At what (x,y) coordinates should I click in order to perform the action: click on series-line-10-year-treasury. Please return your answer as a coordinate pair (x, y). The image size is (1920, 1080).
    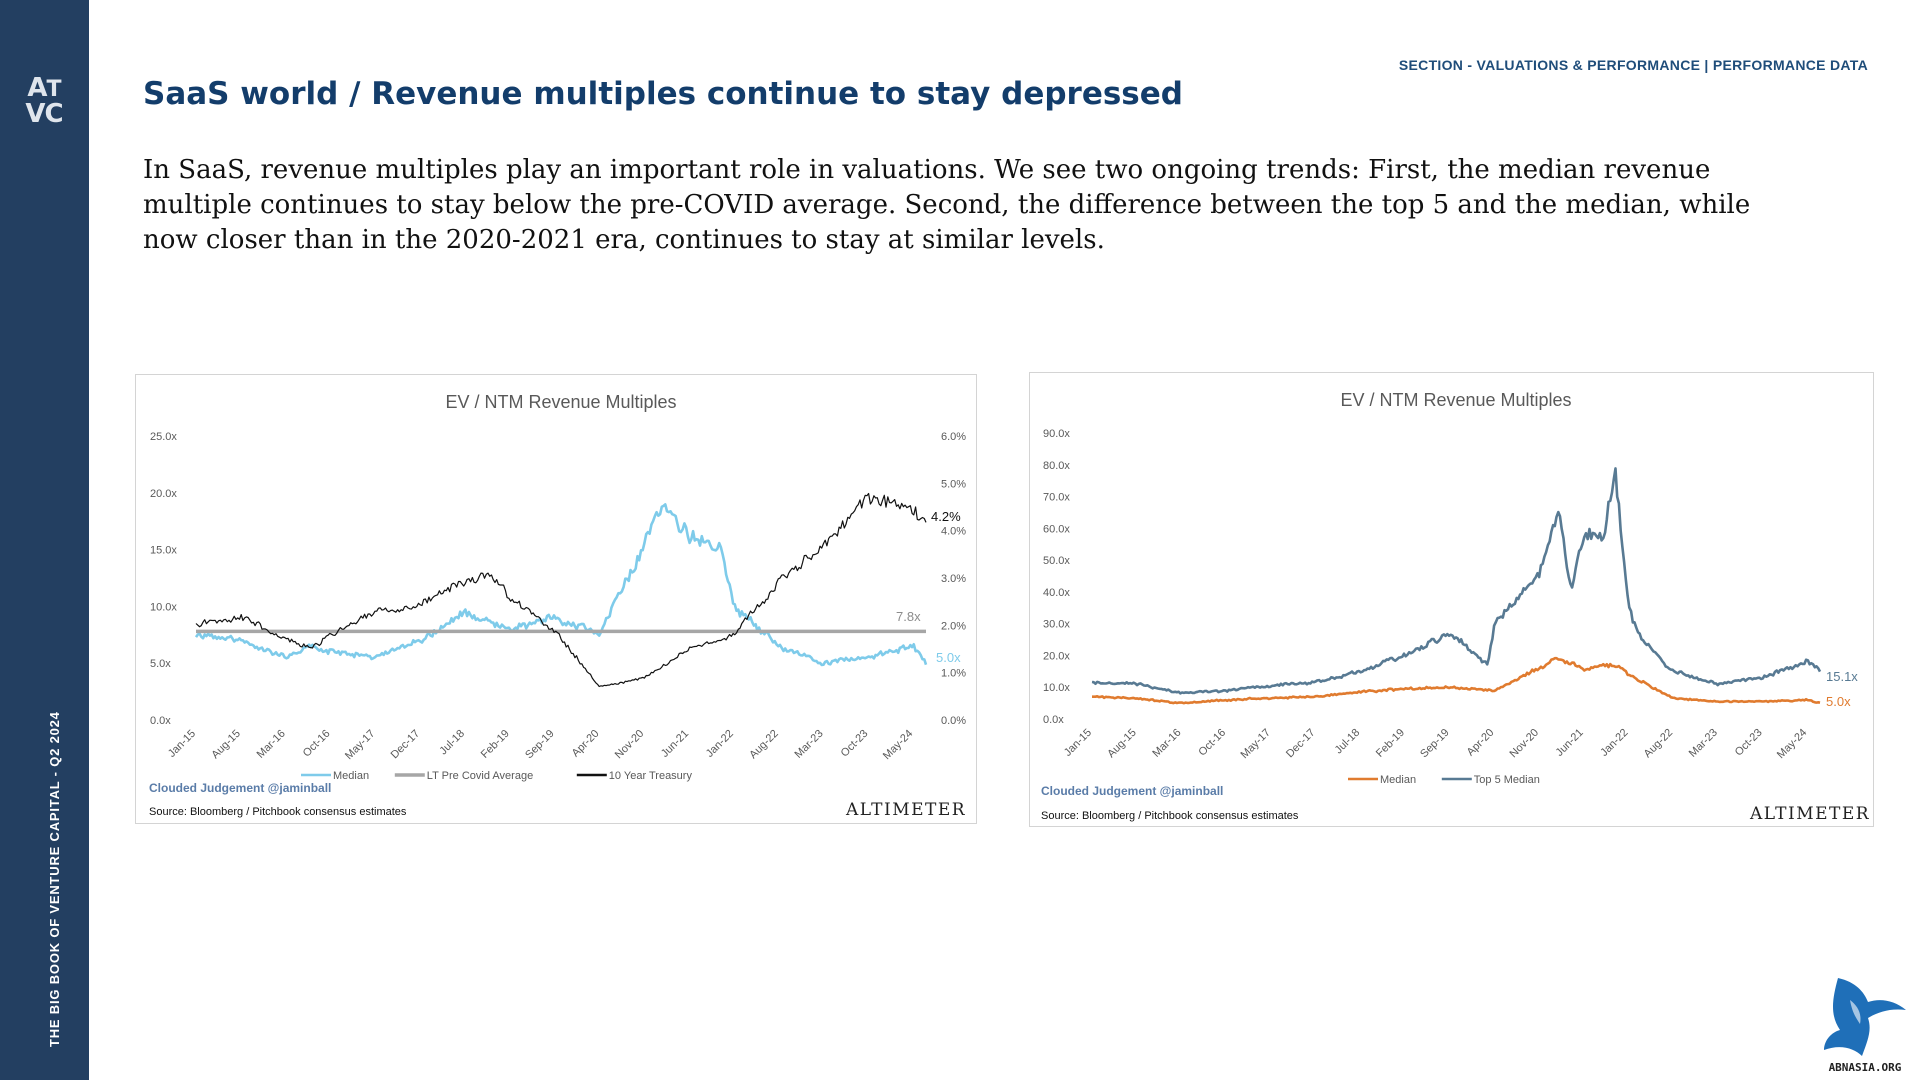
    Looking at the image, I should click on (561, 590).